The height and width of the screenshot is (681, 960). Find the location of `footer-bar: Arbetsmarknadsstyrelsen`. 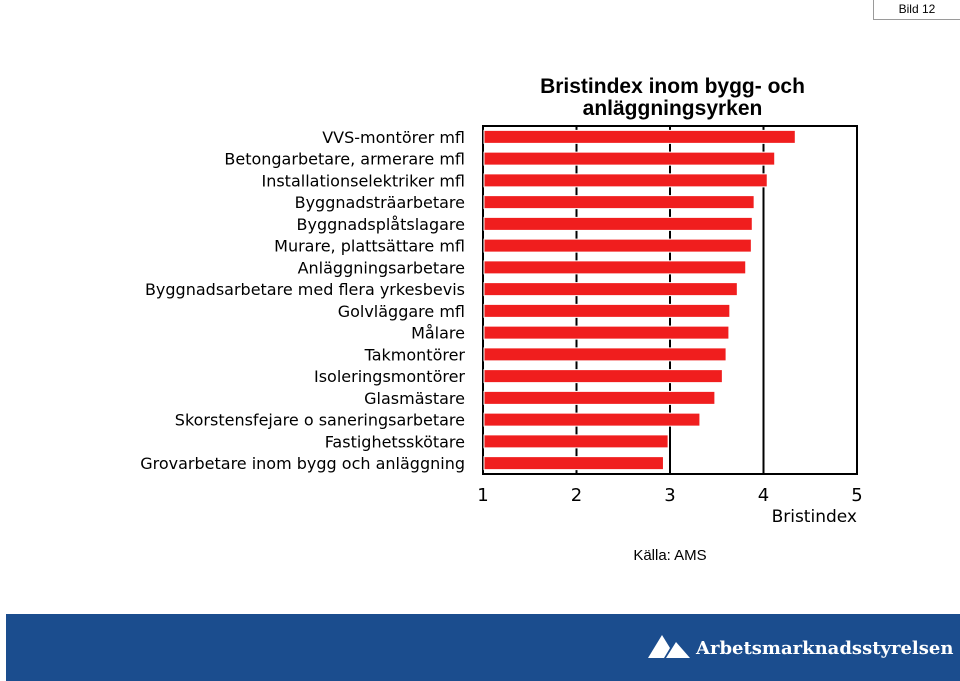

footer-bar: Arbetsmarknadsstyrelsen is located at coordinates (483, 647).